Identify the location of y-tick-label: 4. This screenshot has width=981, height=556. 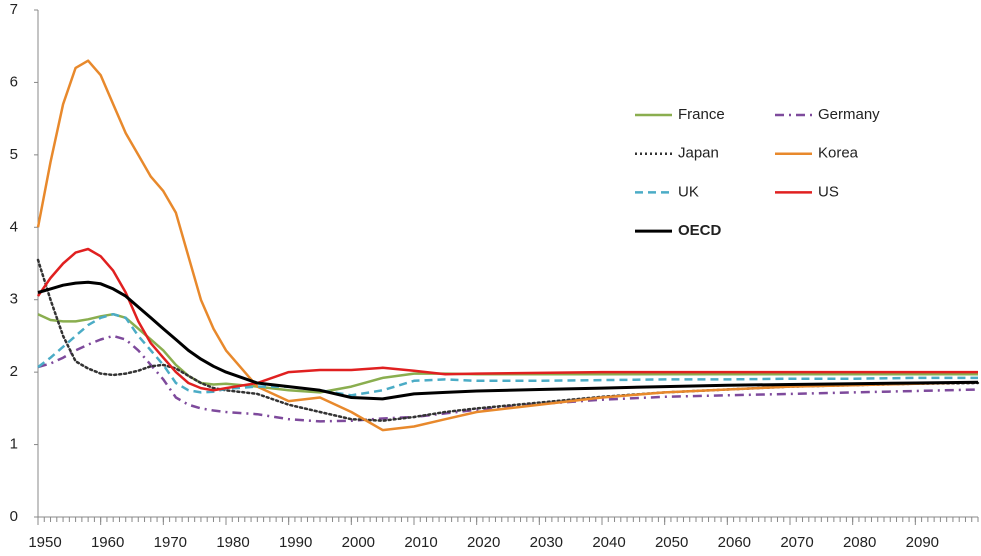
(14, 226).